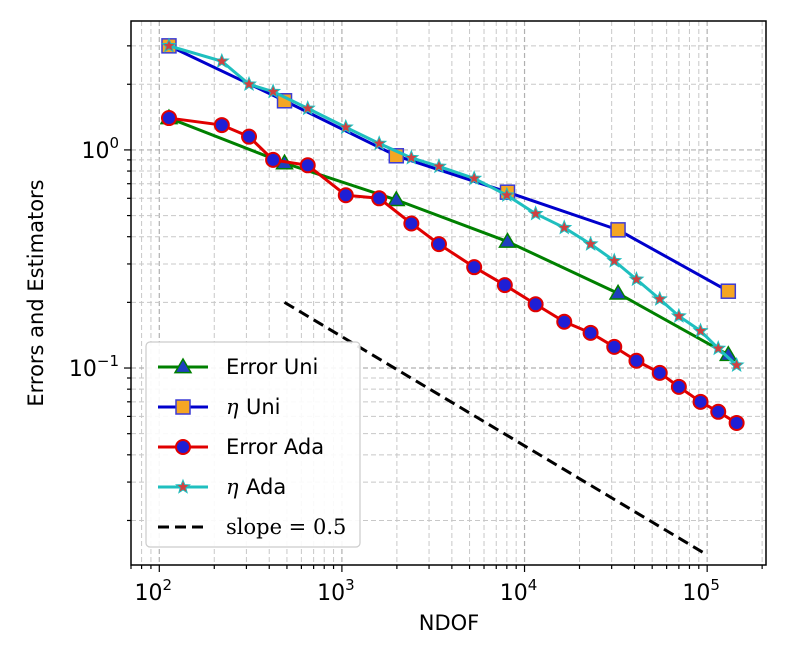  I want to click on legend: Error Uni η Uni Error Ada η Ada slope = 0.5, so click(253, 444).